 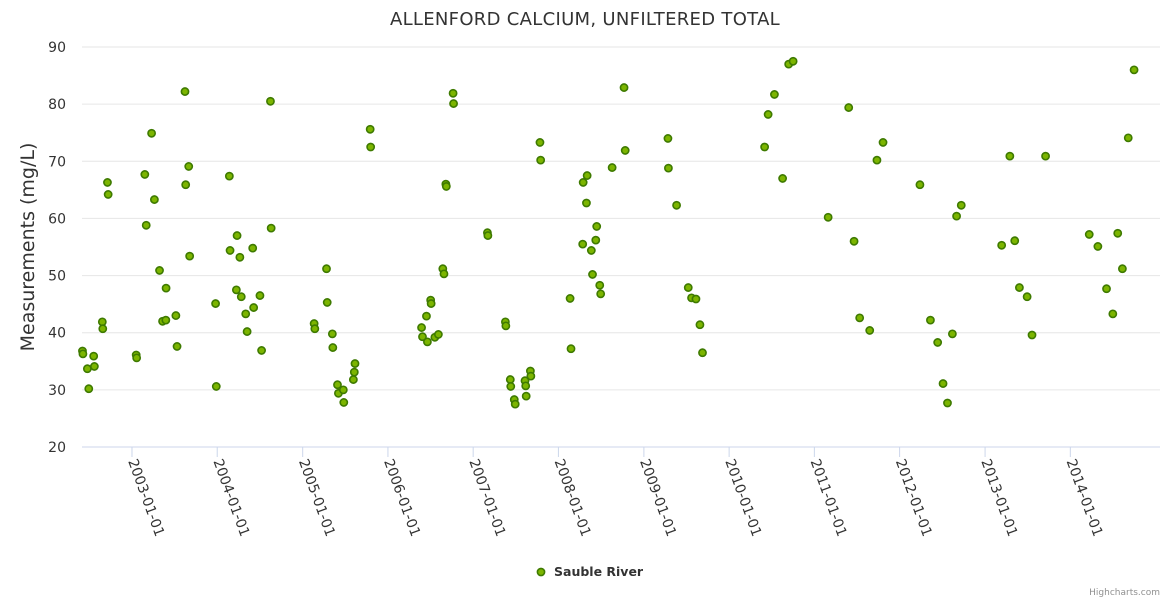 I want to click on legend-marker-icon, so click(x=541, y=572).